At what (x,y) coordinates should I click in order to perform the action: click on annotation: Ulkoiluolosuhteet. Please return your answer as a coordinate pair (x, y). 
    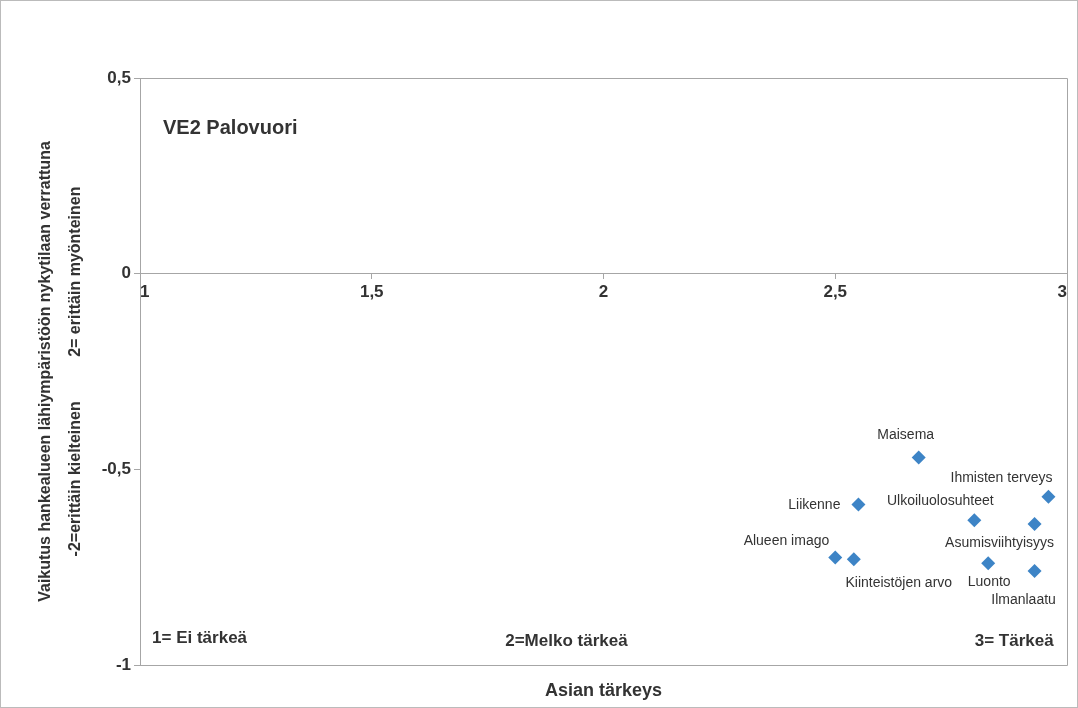
    Looking at the image, I should click on (940, 500).